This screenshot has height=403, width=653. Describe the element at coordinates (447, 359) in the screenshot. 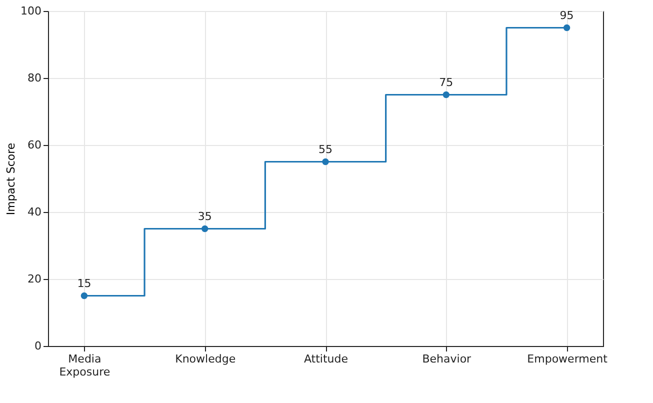

I see `x-tick-label: Behavior` at that location.